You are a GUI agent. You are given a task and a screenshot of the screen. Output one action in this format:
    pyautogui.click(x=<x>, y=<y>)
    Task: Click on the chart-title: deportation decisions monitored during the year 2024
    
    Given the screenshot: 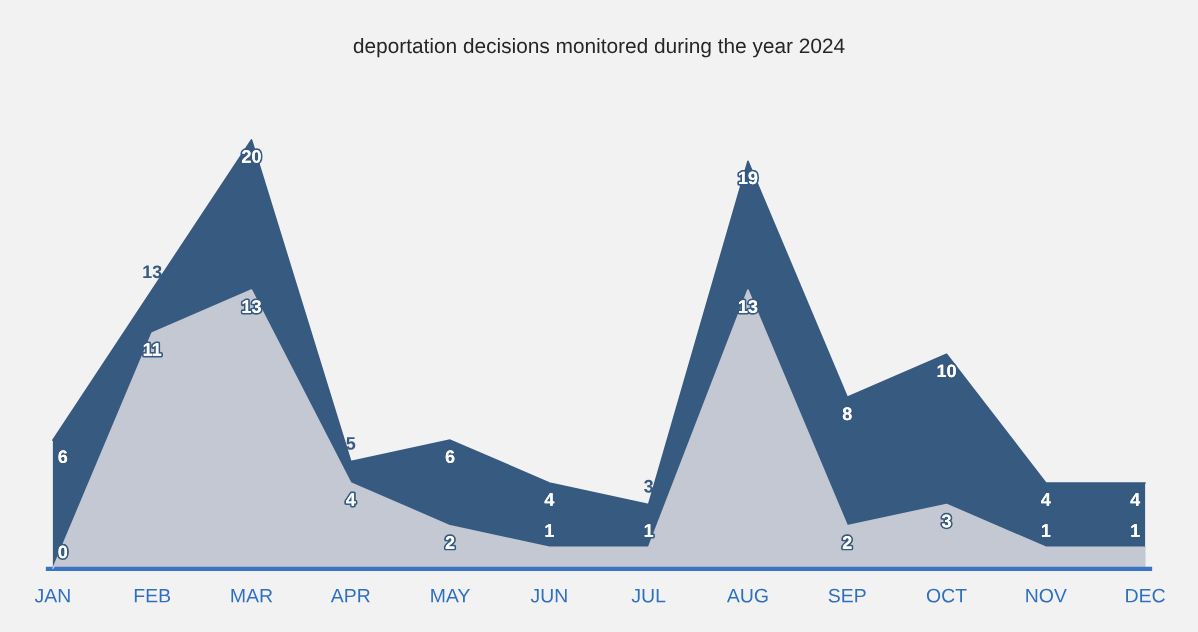 What is the action you would take?
    pyautogui.click(x=599, y=47)
    